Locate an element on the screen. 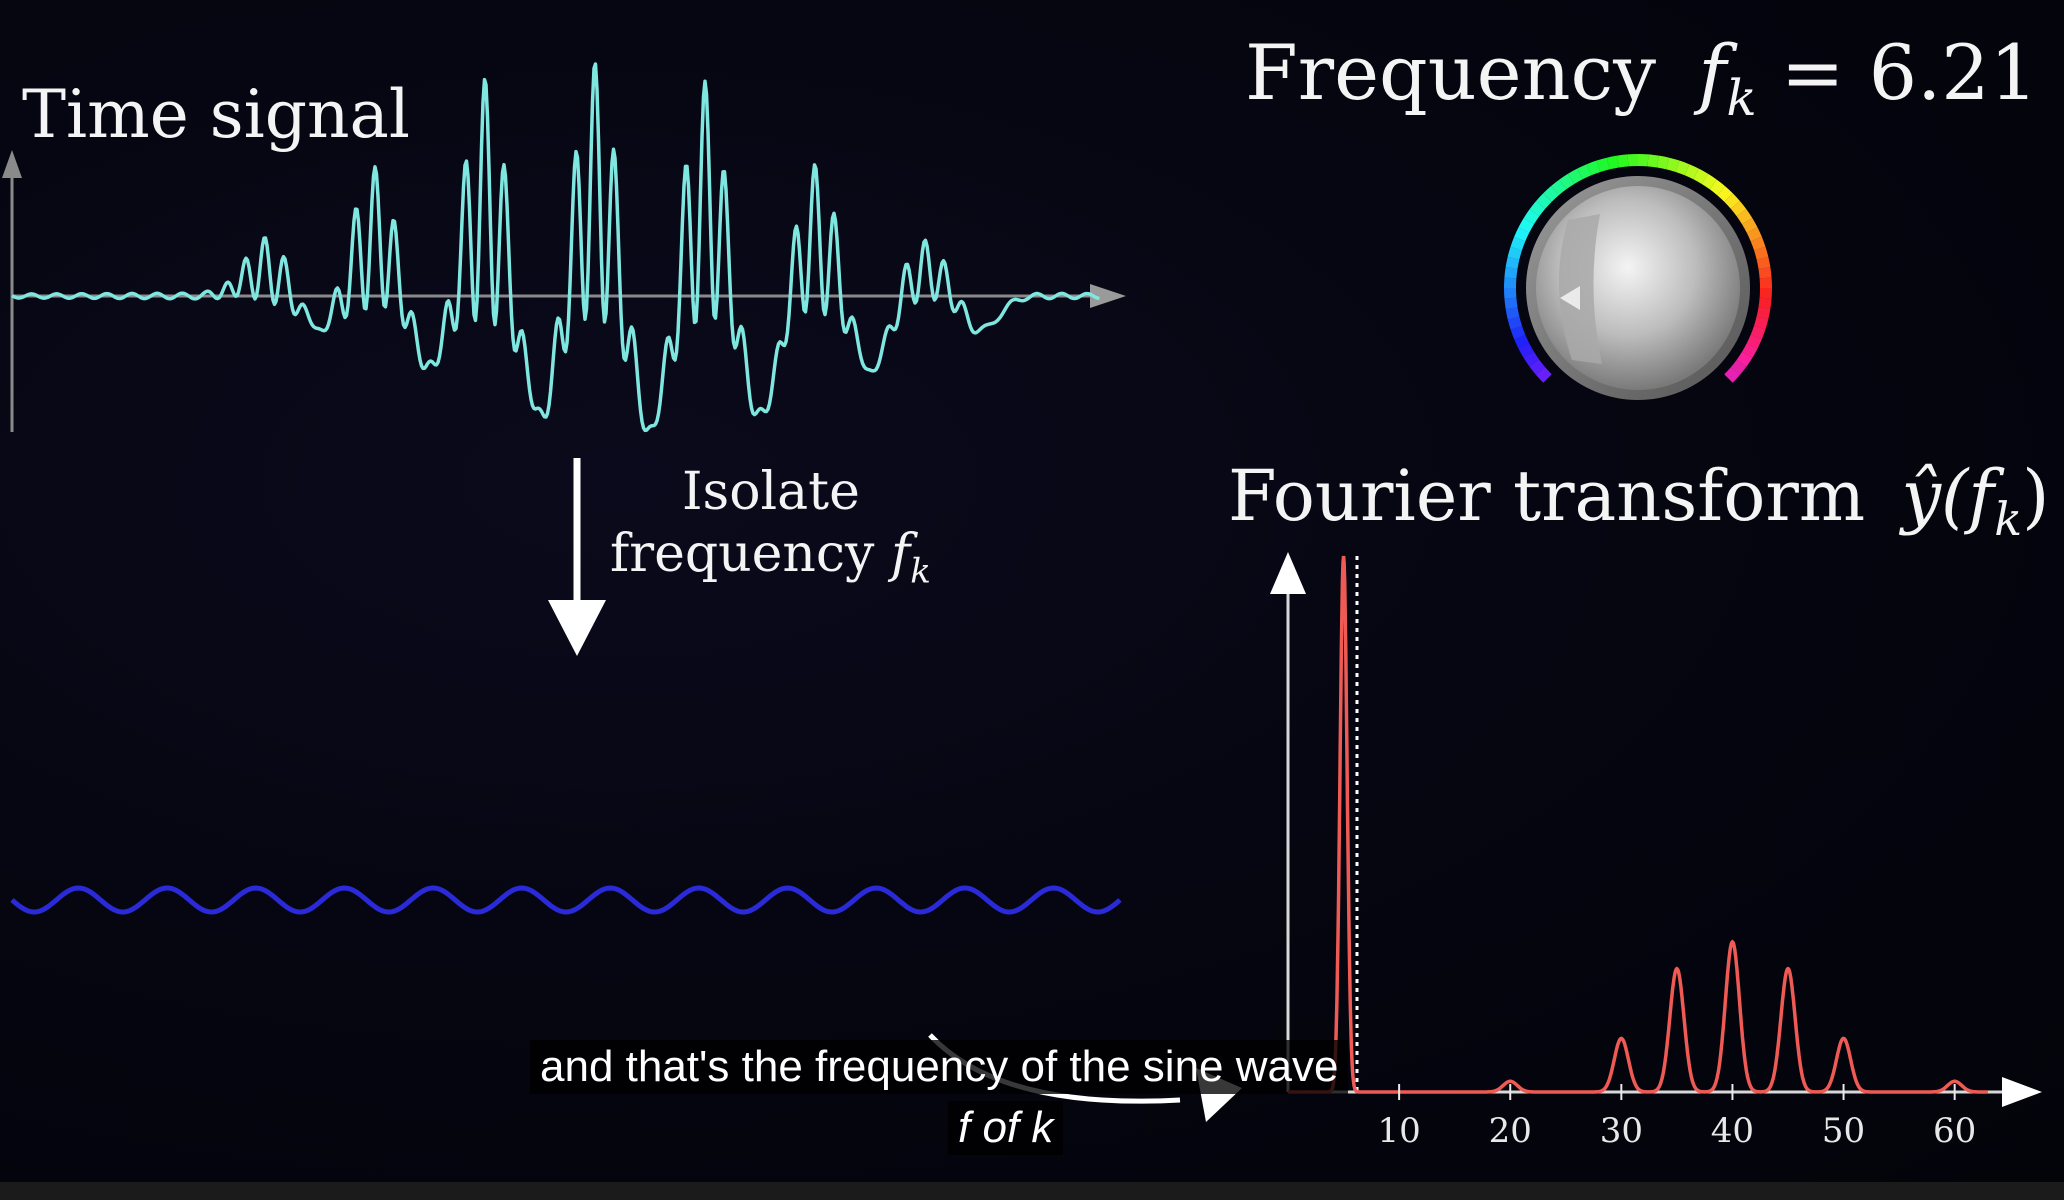 The height and width of the screenshot is (1200, 2064). time-y-axis-arrow-icon is located at coordinates (12, 164).